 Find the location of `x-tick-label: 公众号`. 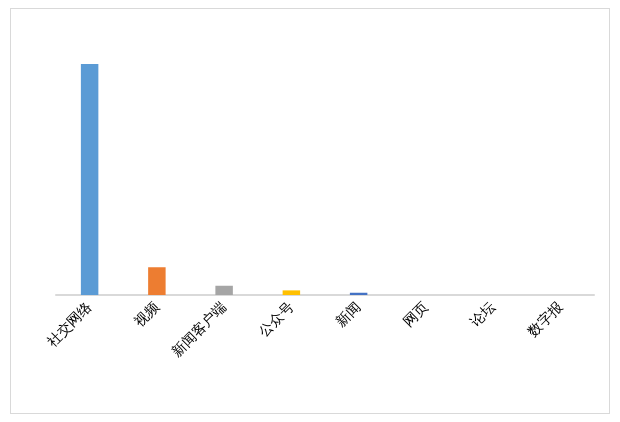

x-tick-label: 公众号 is located at coordinates (277, 319).